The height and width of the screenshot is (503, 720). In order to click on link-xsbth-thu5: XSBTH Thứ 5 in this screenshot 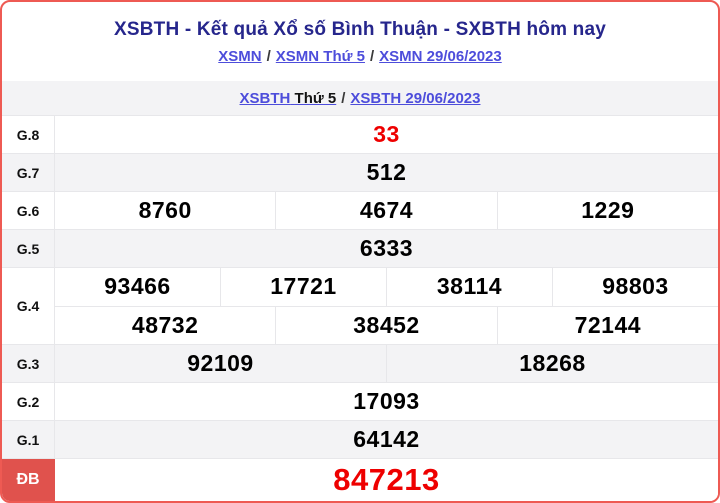, I will do `click(288, 98)`.